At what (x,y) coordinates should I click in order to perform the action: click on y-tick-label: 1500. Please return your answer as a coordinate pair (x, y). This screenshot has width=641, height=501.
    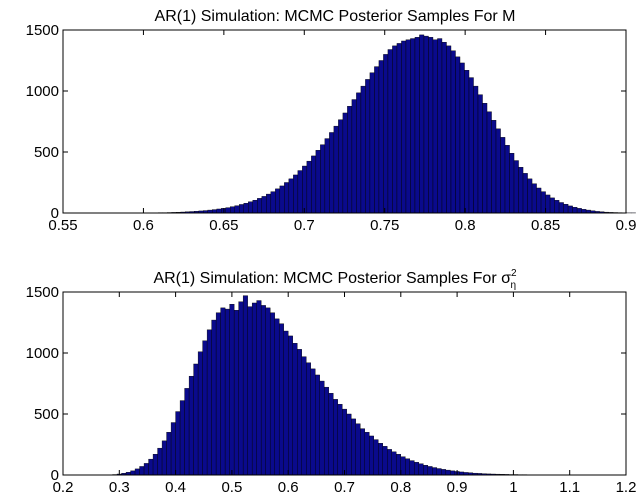
    Looking at the image, I should click on (42, 292).